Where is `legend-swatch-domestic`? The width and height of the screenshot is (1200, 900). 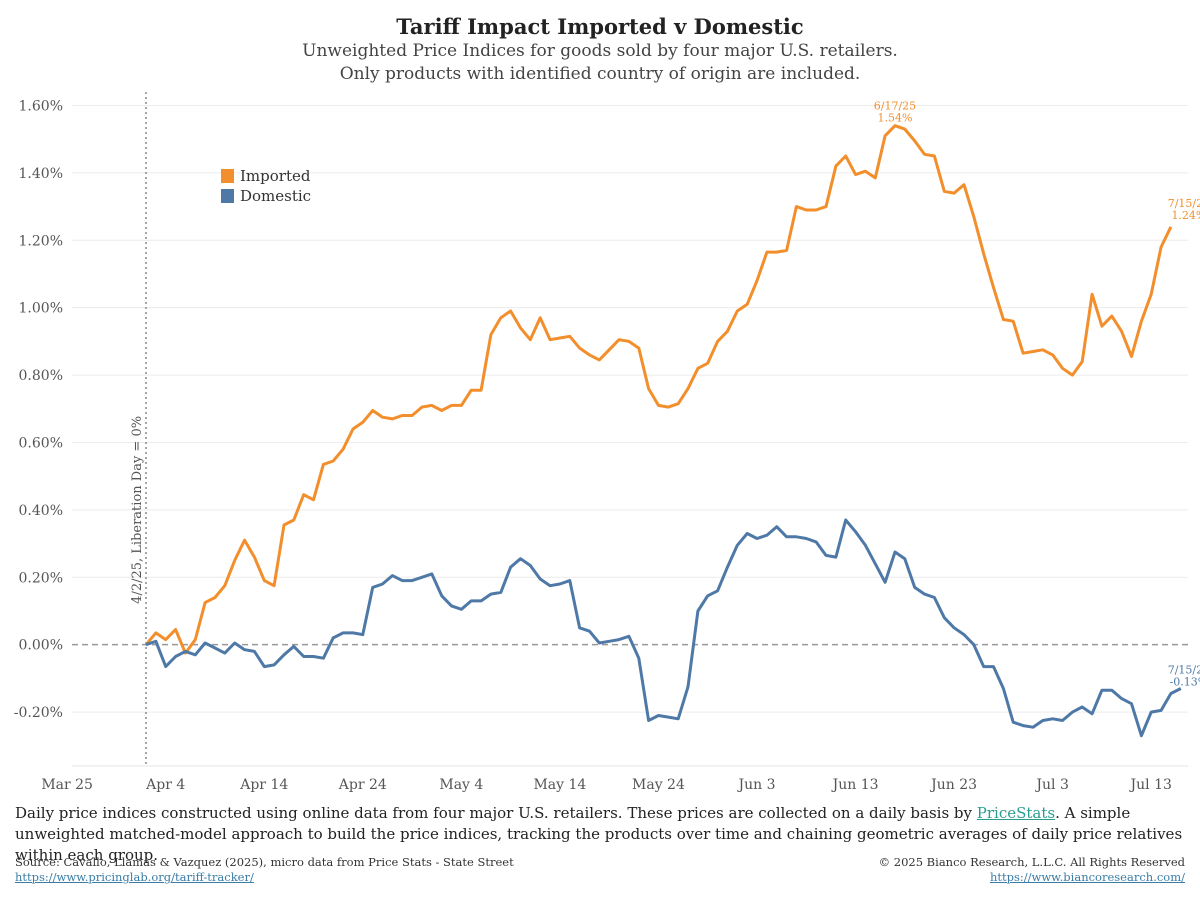 legend-swatch-domestic is located at coordinates (227, 196).